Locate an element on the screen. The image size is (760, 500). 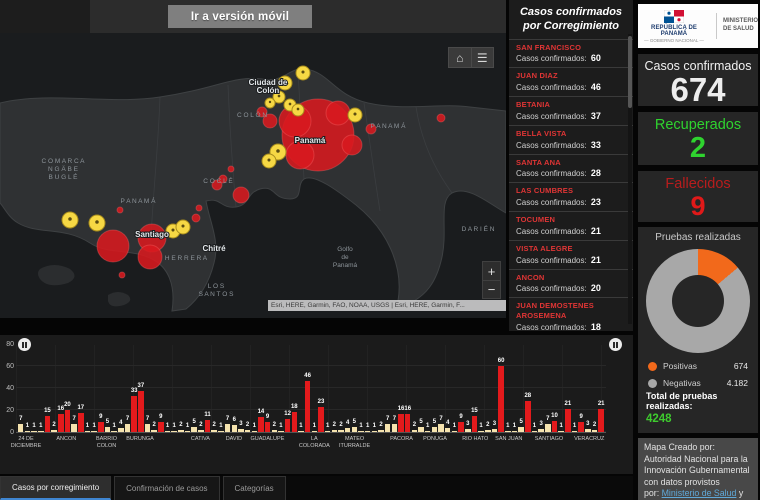
chart-bar: 37 is located at coordinates (140, 407).